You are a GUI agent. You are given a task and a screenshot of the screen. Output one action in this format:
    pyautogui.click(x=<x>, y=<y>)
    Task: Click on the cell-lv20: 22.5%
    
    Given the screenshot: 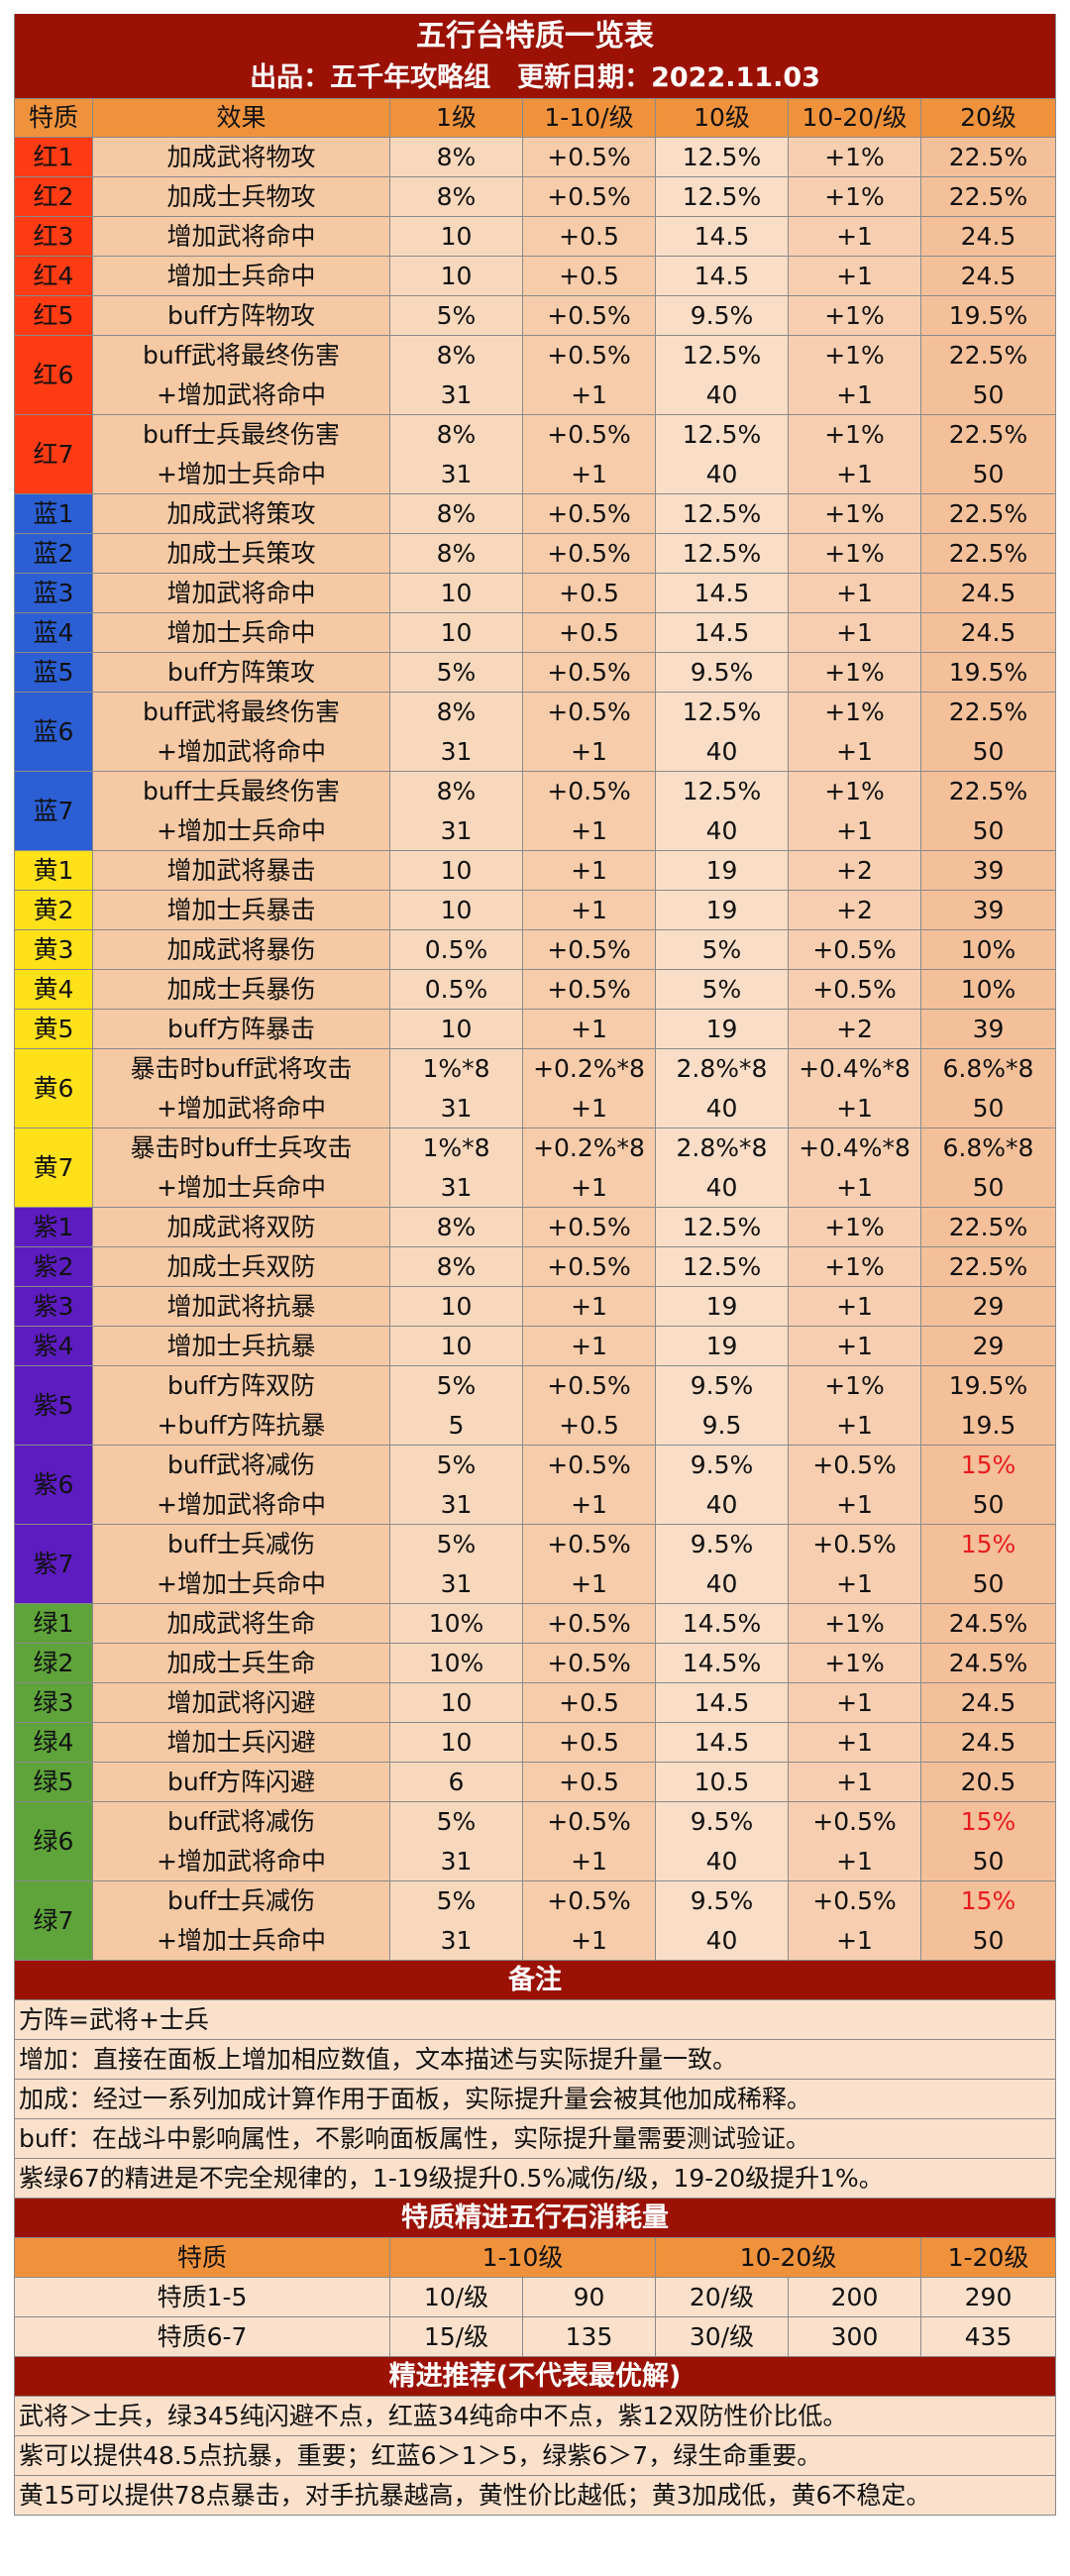 What is the action you would take?
    pyautogui.click(x=988, y=1267)
    